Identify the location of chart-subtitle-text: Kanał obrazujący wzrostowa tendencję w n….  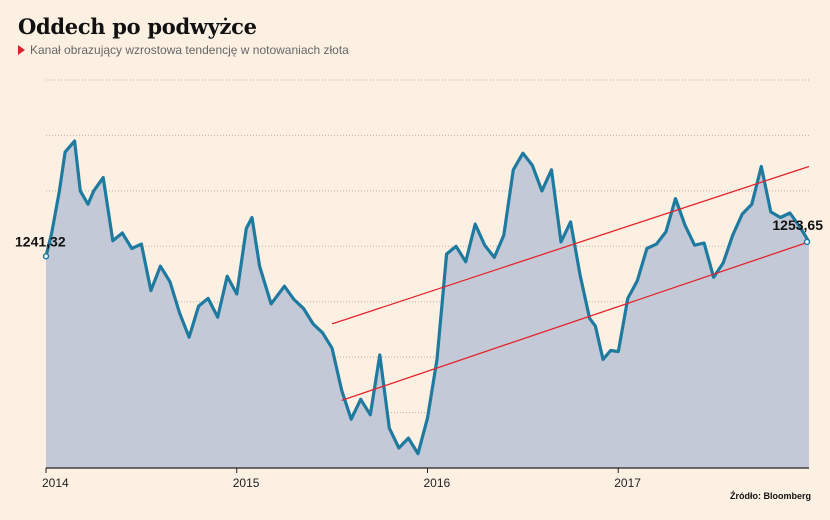
(189, 50).